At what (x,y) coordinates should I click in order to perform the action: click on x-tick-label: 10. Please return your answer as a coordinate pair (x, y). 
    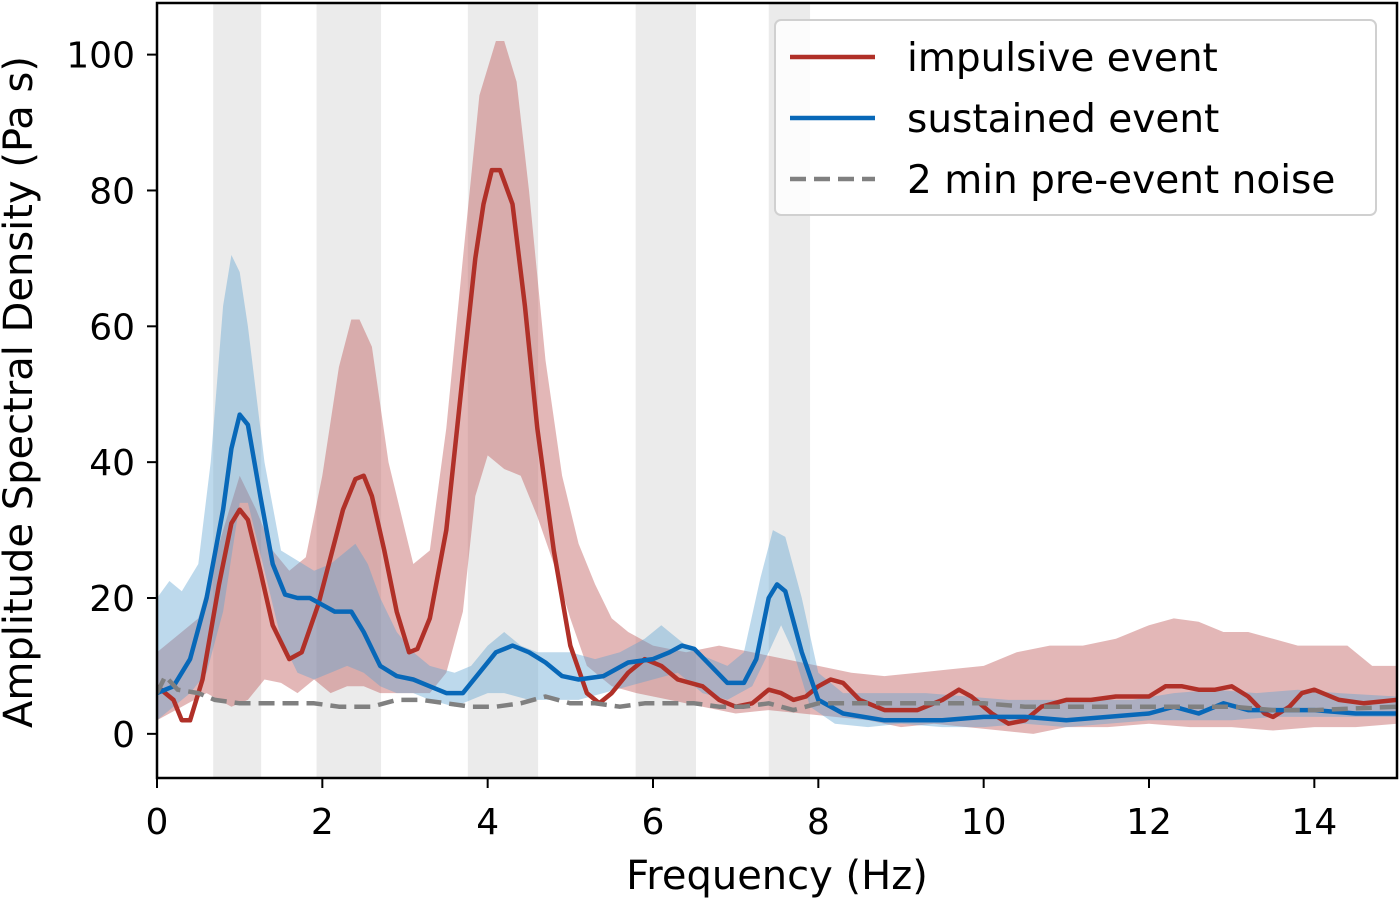
    Looking at the image, I should click on (984, 822).